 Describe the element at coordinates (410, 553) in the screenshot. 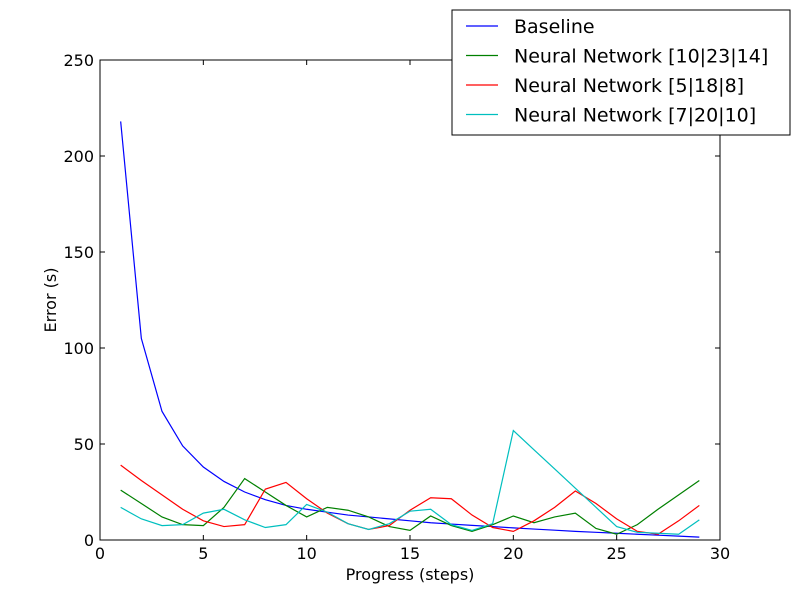

I see `x-tick-label: 15` at that location.